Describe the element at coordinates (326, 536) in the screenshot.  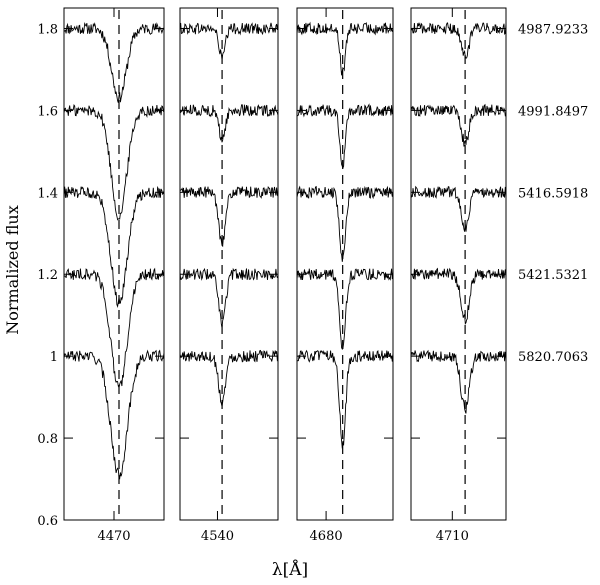
I see `x-tick-label: 4680` at that location.